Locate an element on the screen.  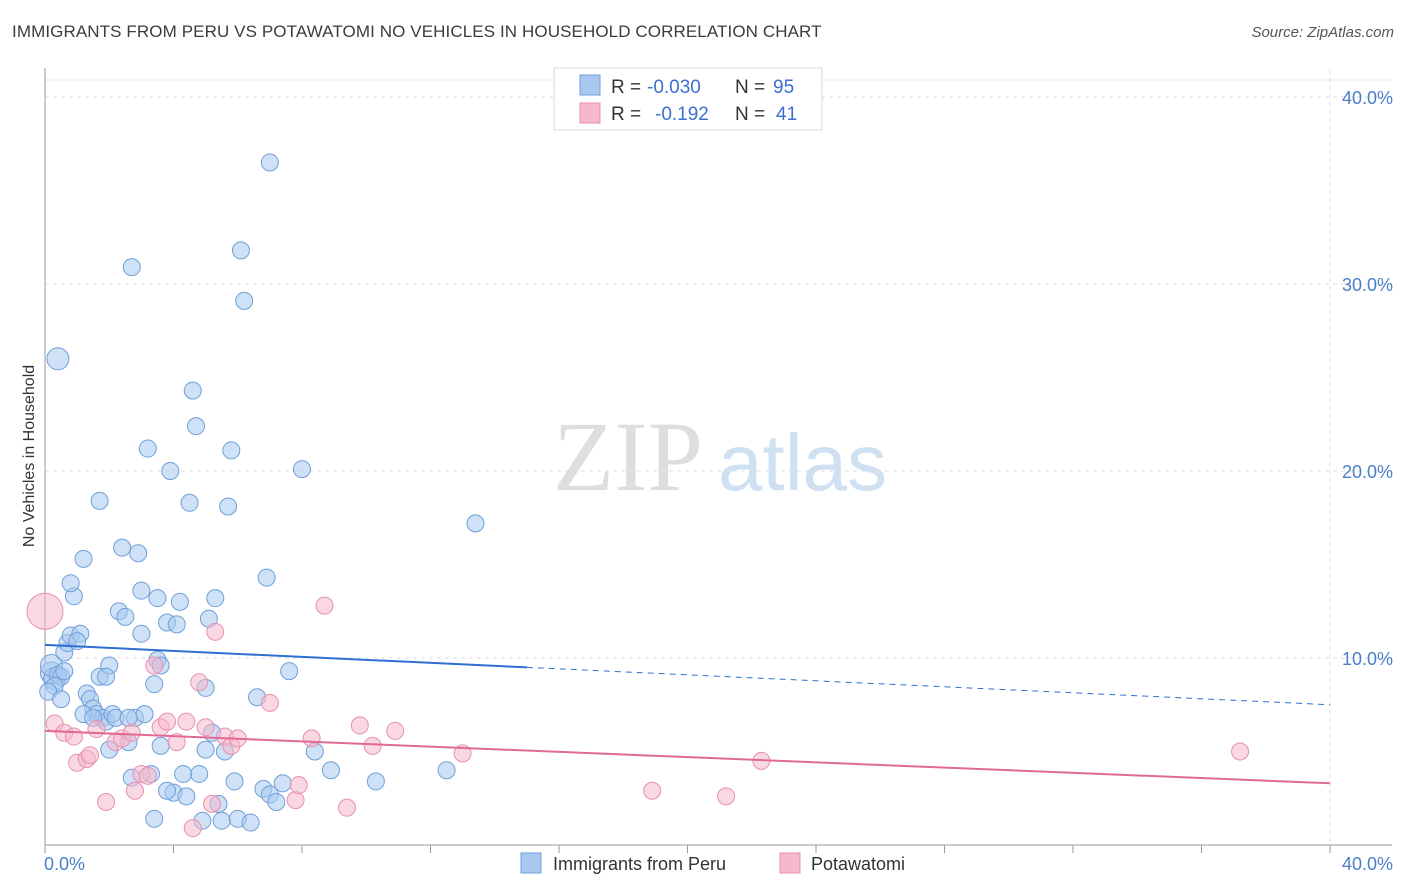
legend-n-value-2: 41 is located at coordinates (786, 114).